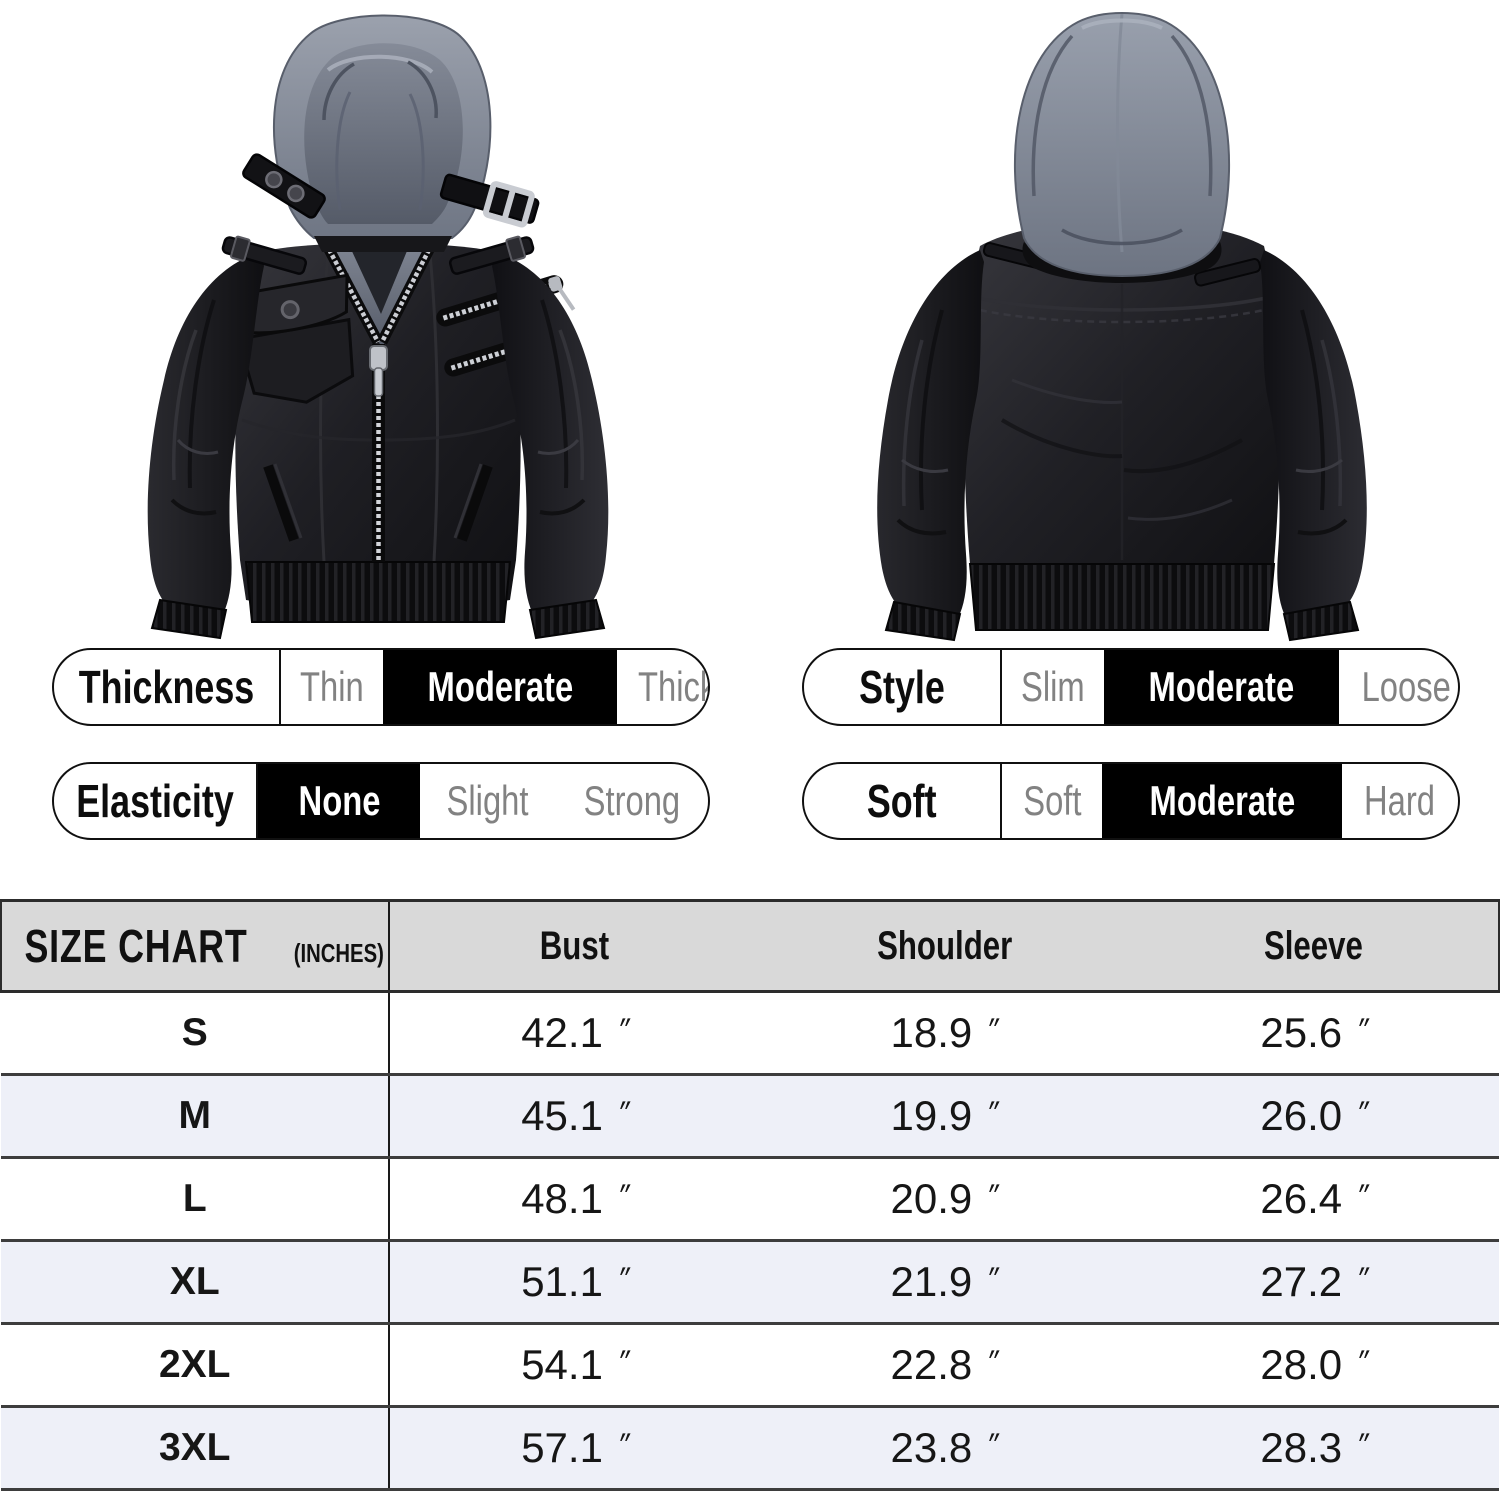  I want to click on option-strong: Strong, so click(631, 801).